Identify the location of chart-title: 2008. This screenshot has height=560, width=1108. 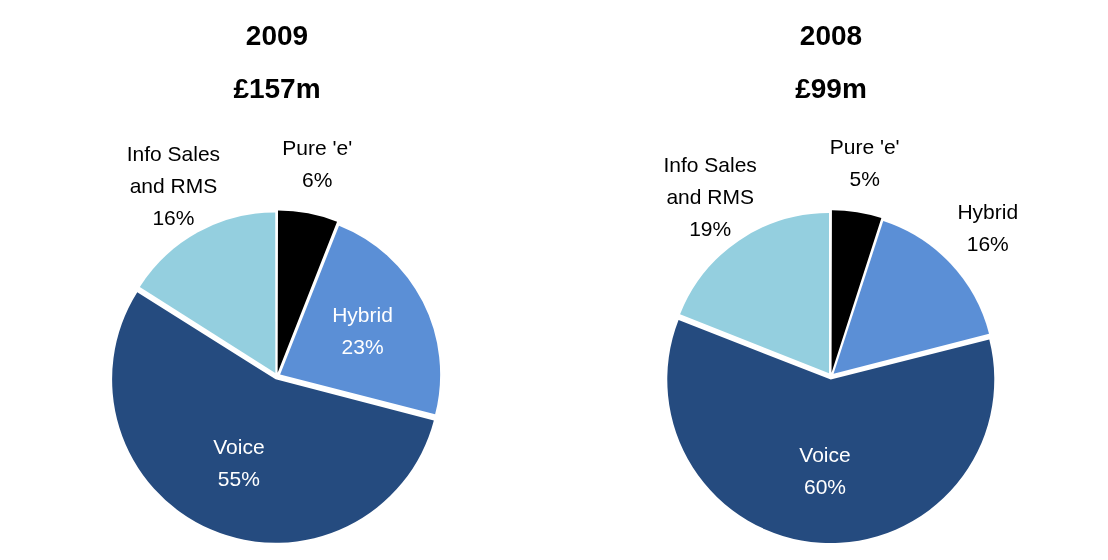
(831, 35).